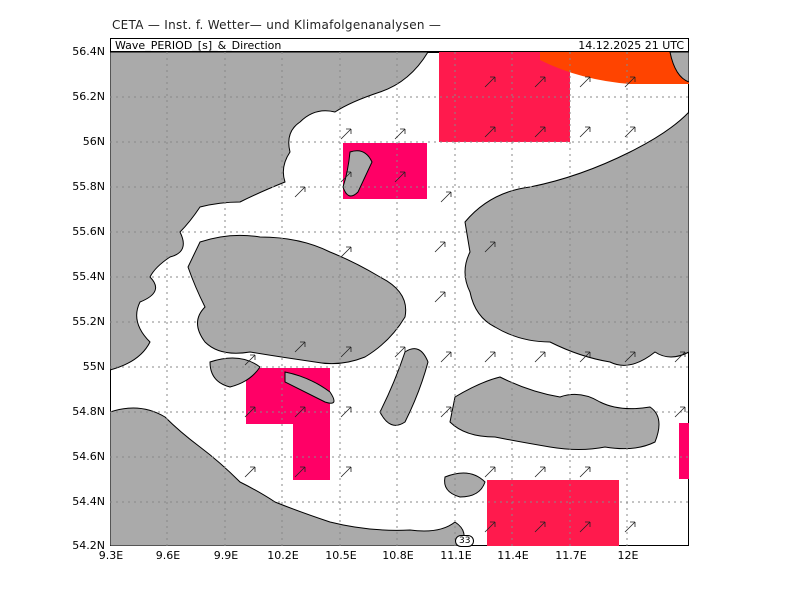 The height and width of the screenshot is (600, 800). I want to click on land-zealand, so click(576, 238).